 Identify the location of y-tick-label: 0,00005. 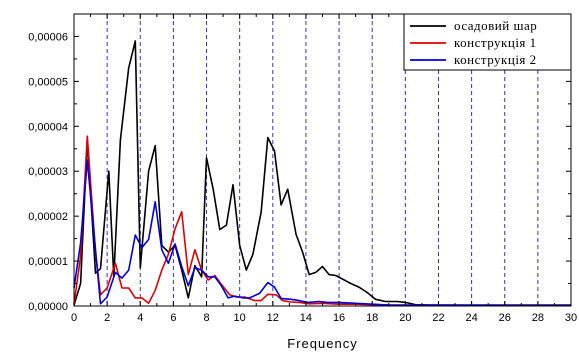
(48, 82).